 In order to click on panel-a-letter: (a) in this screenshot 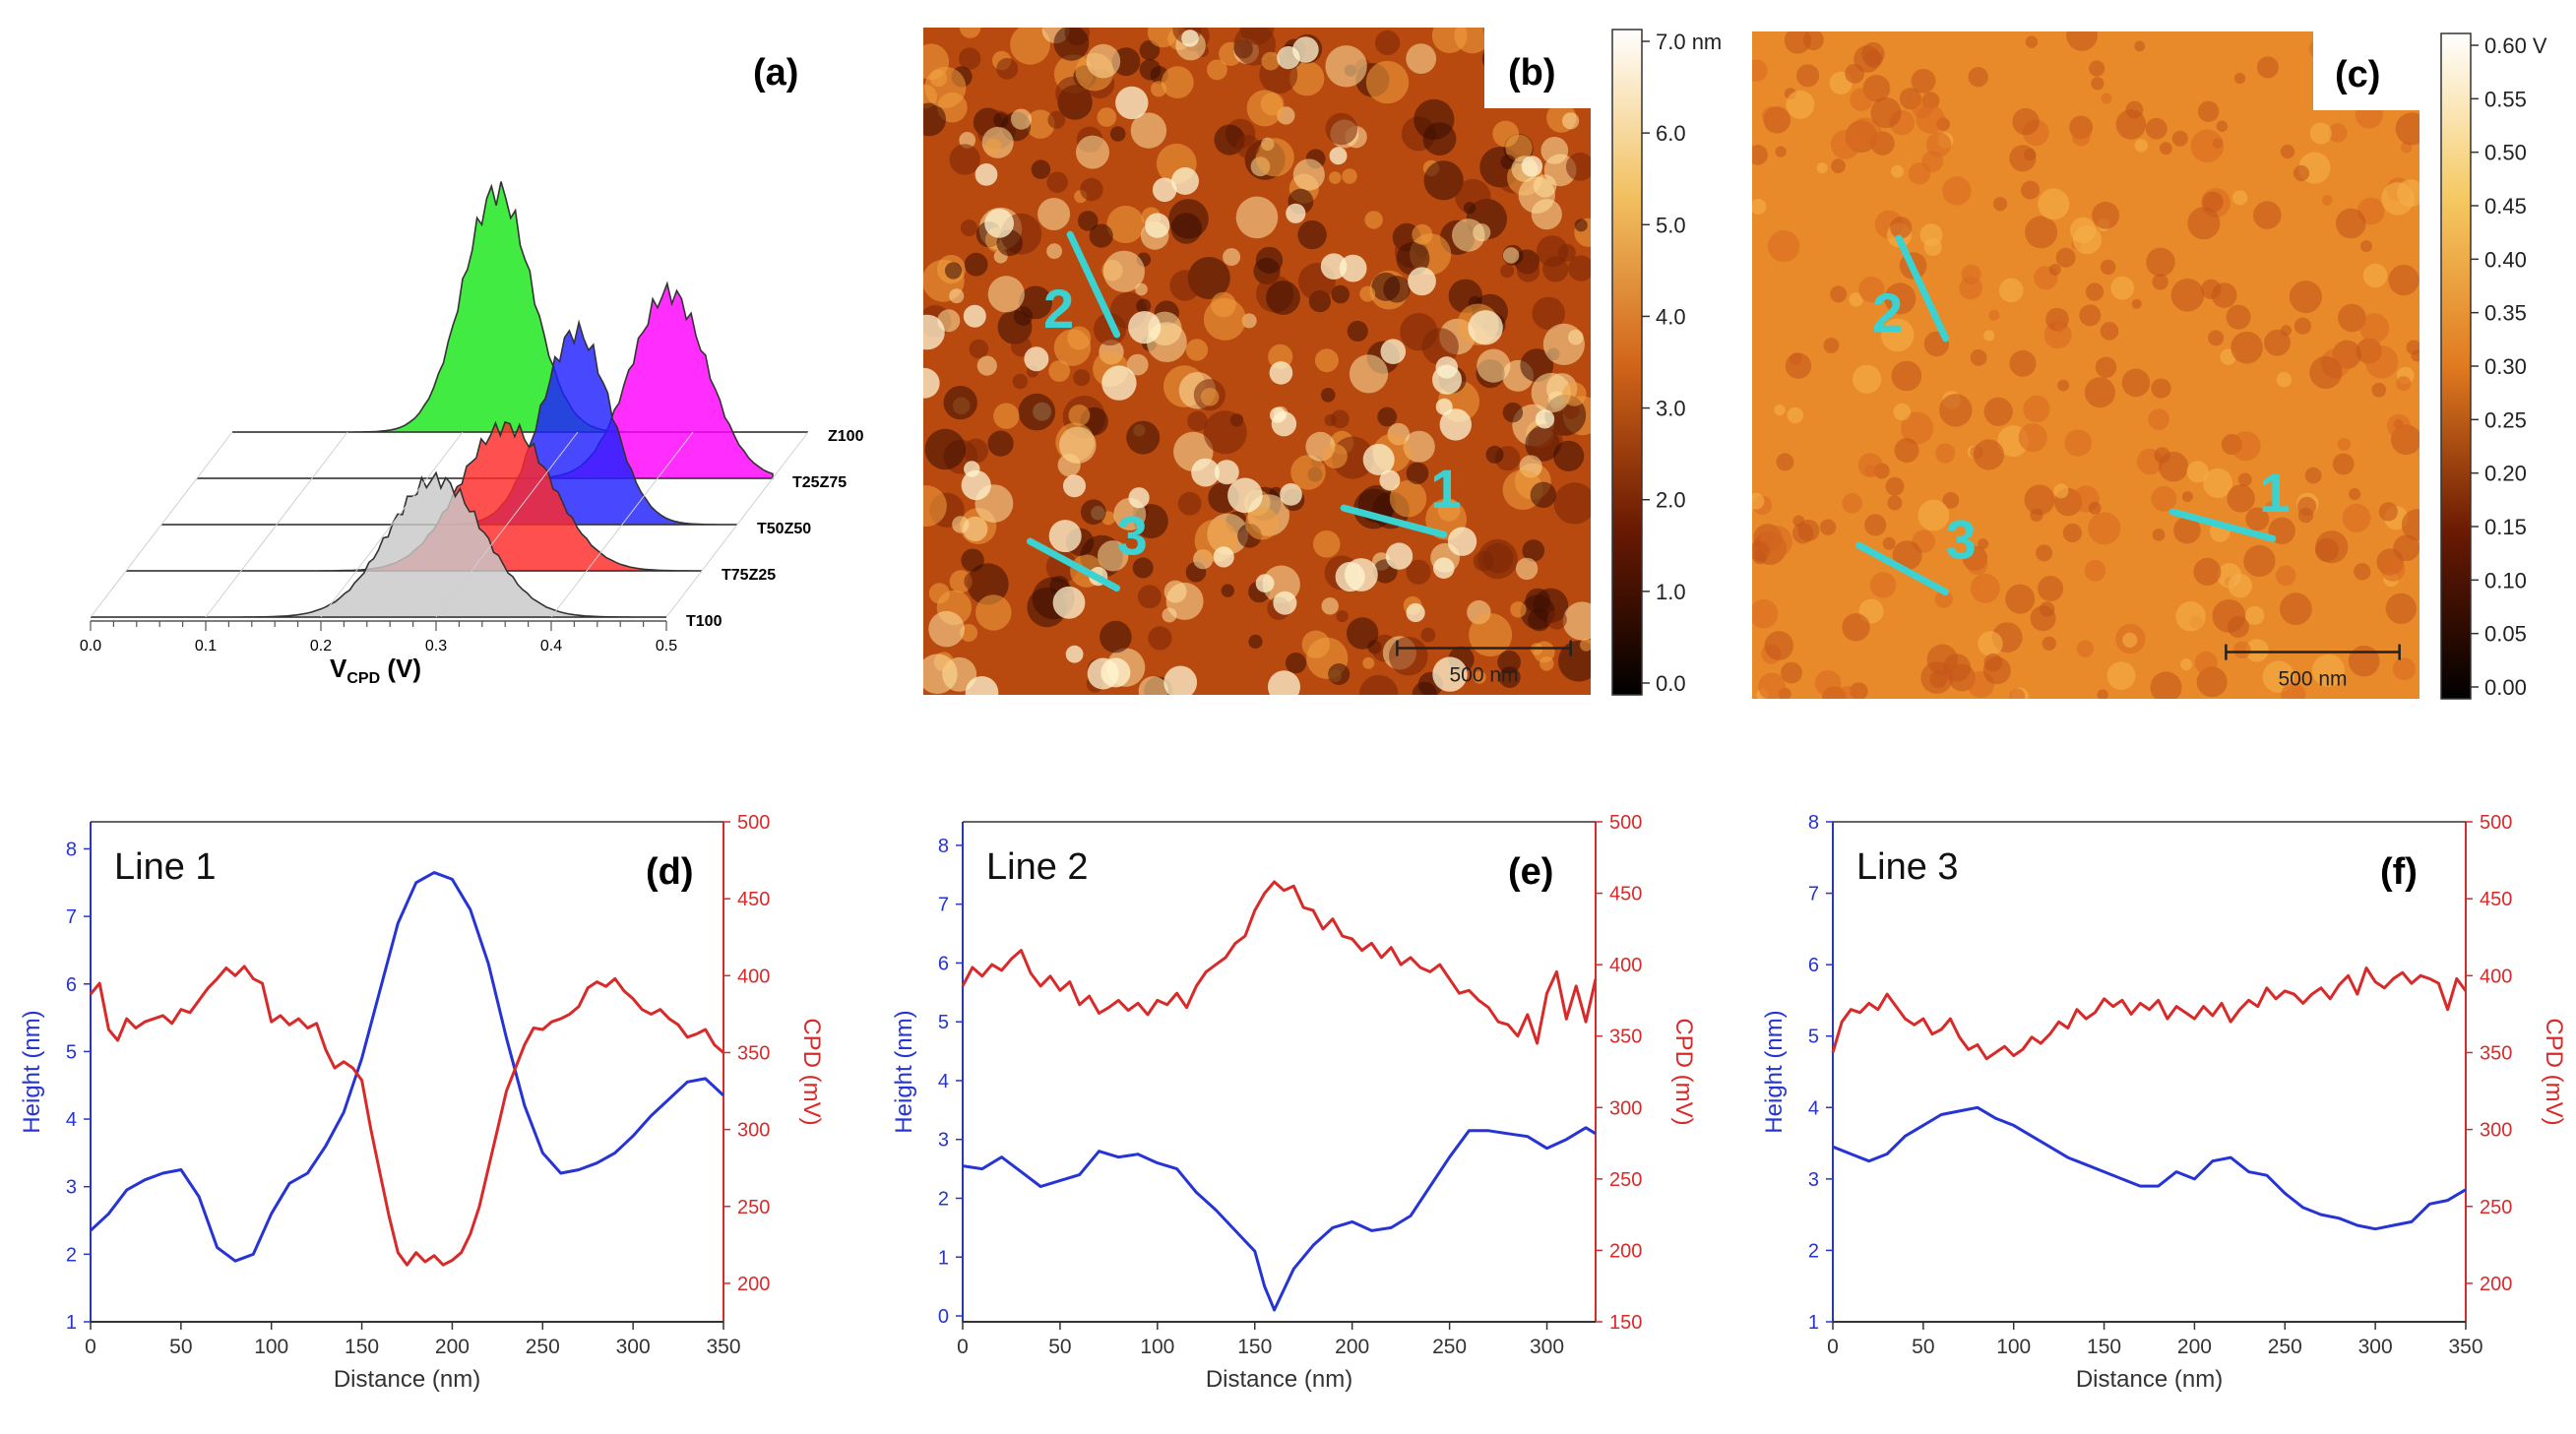, I will do `click(775, 73)`.